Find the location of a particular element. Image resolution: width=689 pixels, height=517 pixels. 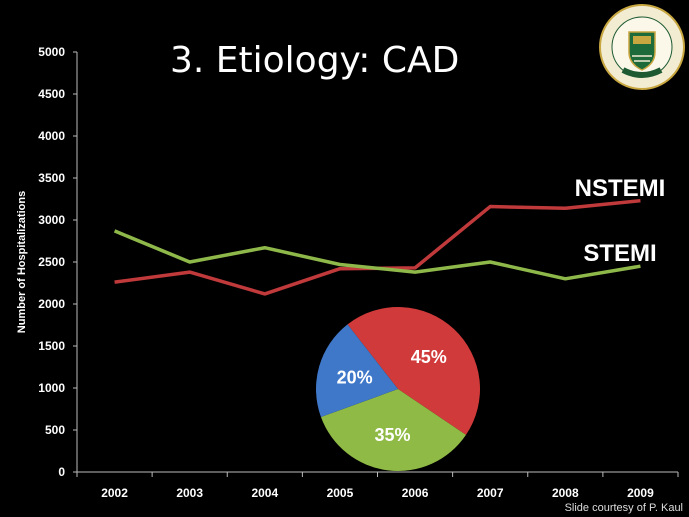

series-line-nstemi is located at coordinates (377, 247).